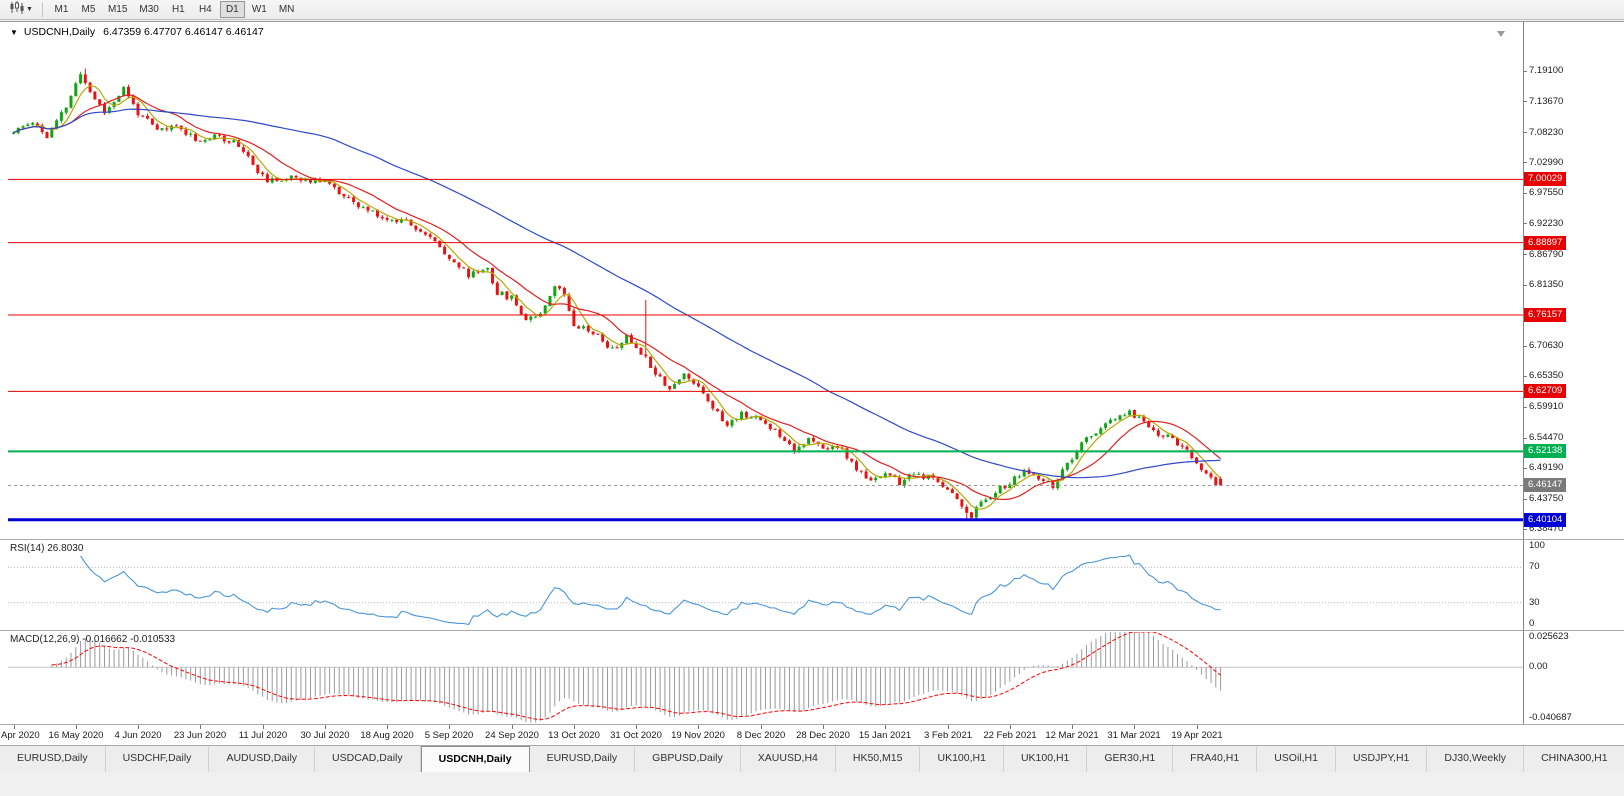 The image size is (1624, 796). What do you see at coordinates (1538, 666) in the screenshot?
I see `macd-axis-label: 0.00` at bounding box center [1538, 666].